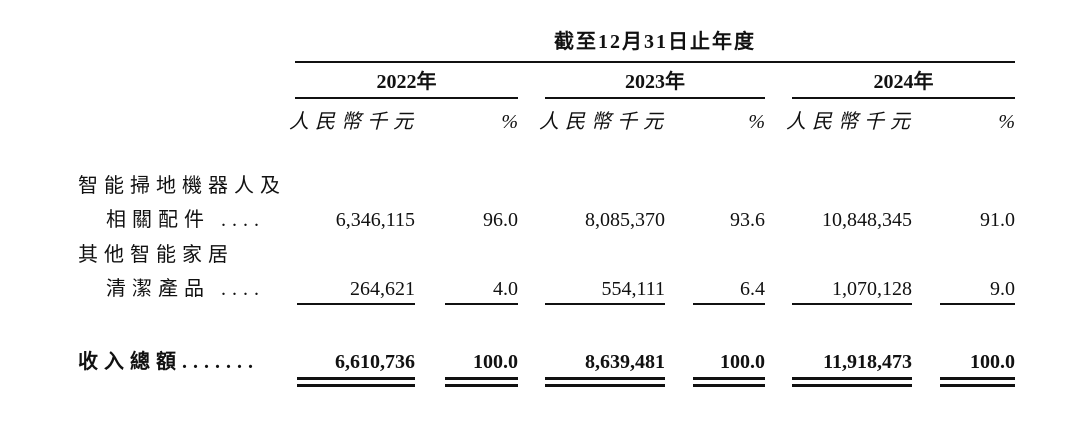 The image size is (1080, 426). I want to click on cell-value: 96.0, so click(500, 220).